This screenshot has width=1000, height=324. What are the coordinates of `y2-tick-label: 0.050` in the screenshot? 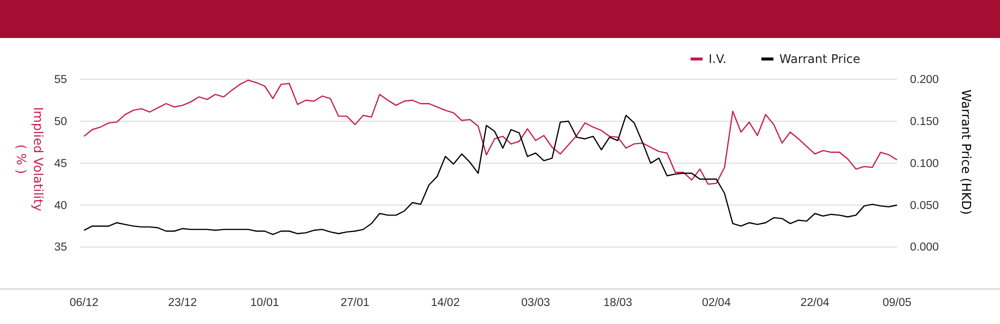 It's located at (924, 206).